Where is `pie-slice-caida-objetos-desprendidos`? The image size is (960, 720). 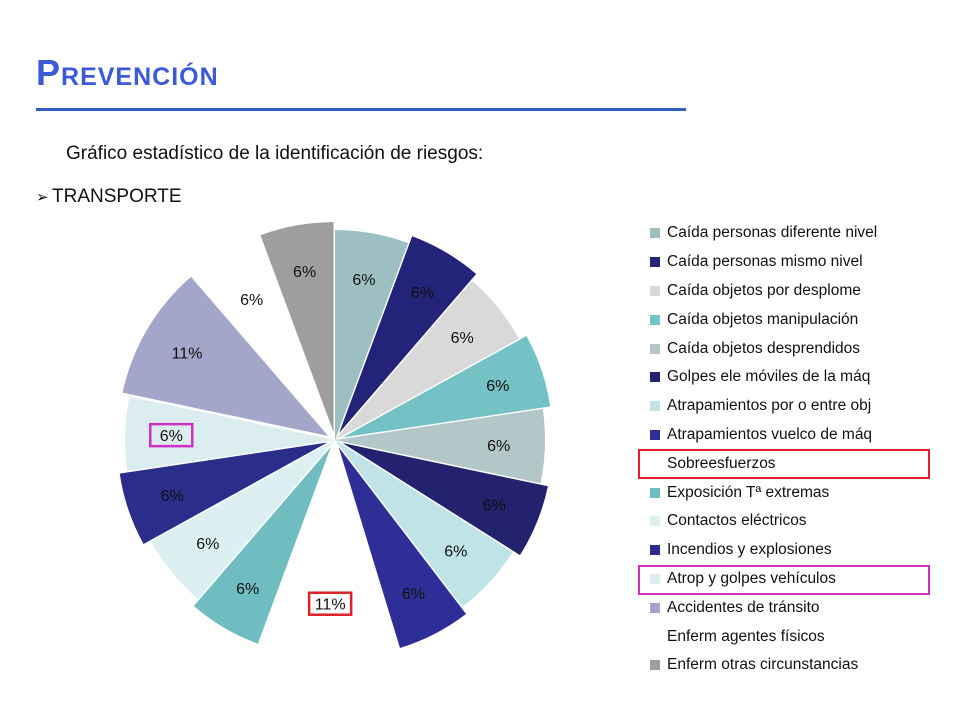
pie-slice-caida-objetos-desprendidos is located at coordinates (440, 446).